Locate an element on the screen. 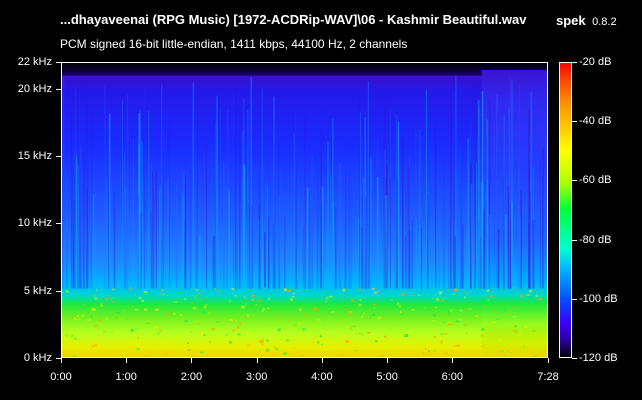 The image size is (642, 400). time-tick-label: 1:00 is located at coordinates (126, 377).